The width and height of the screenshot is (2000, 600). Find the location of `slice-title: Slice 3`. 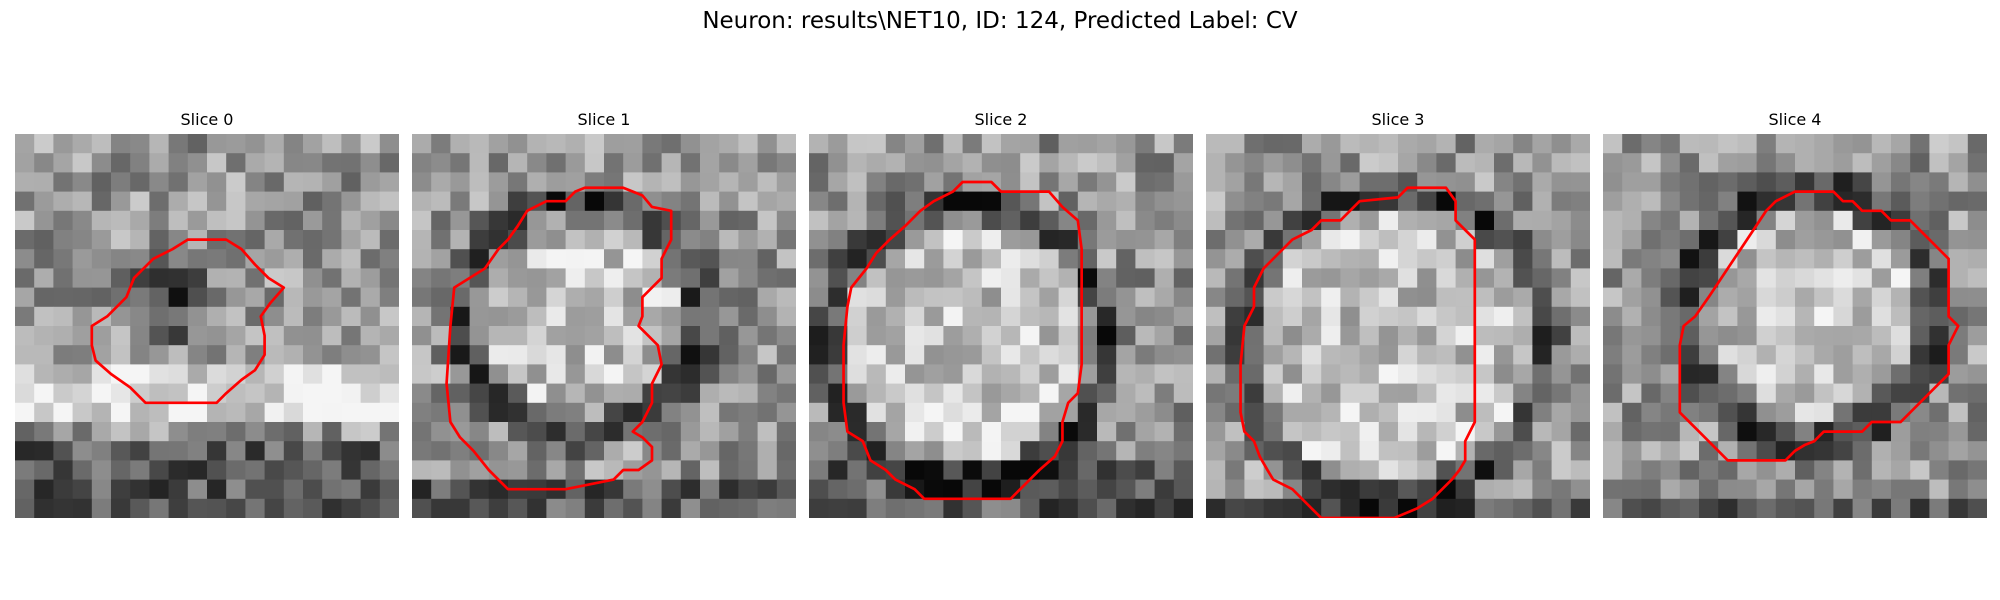

slice-title: Slice 3 is located at coordinates (1398, 119).